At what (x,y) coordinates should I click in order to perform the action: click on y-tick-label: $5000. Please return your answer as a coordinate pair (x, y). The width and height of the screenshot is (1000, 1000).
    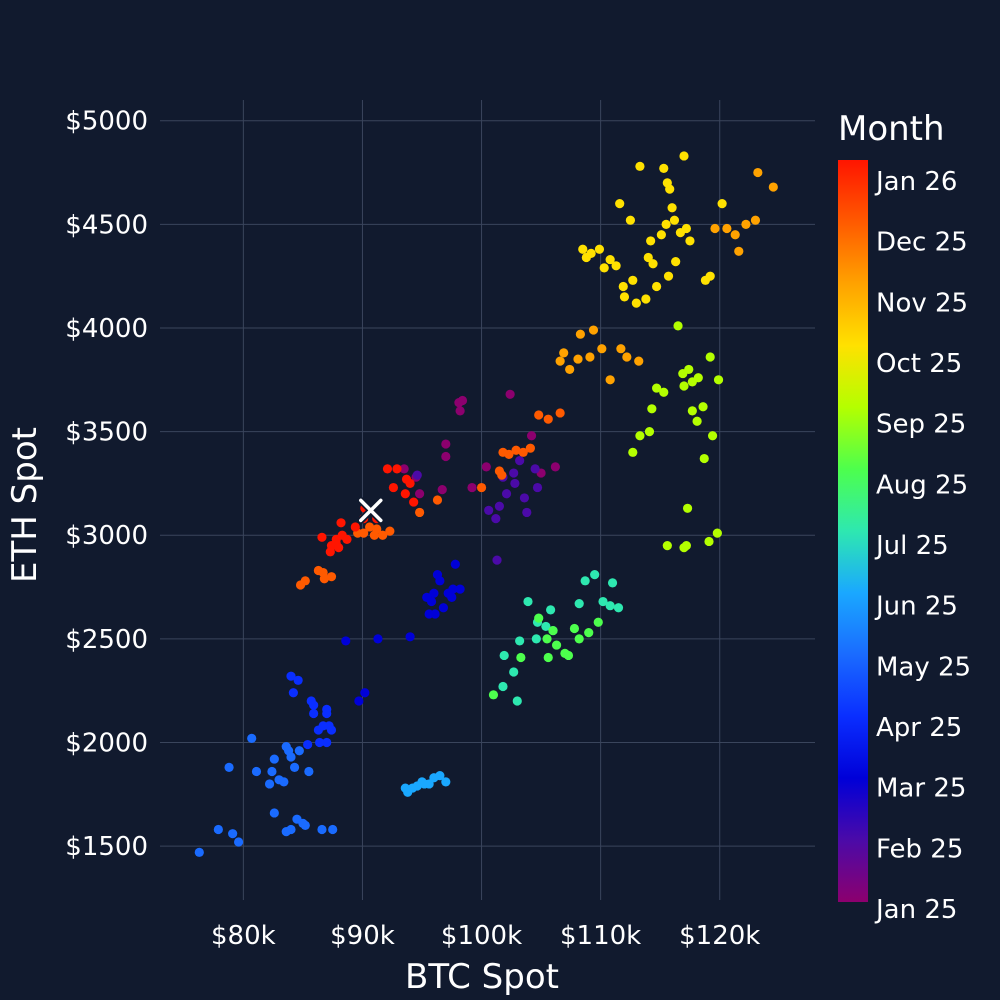
    Looking at the image, I should click on (106, 122).